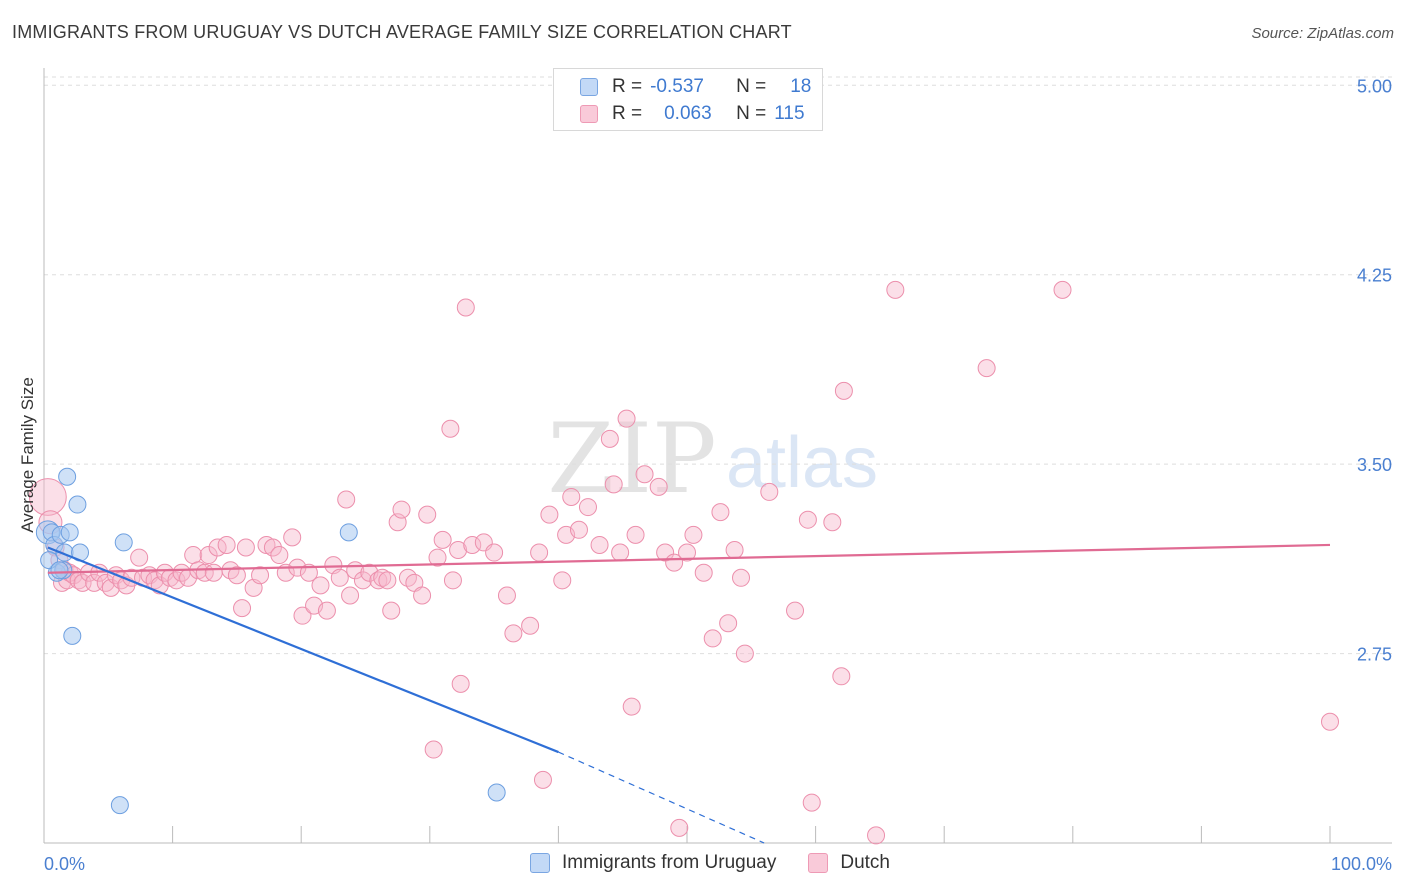 The height and width of the screenshot is (892, 1406). What do you see at coordinates (631, 459) in the screenshot?
I see `watermark-zip: ZIP` at bounding box center [631, 459].